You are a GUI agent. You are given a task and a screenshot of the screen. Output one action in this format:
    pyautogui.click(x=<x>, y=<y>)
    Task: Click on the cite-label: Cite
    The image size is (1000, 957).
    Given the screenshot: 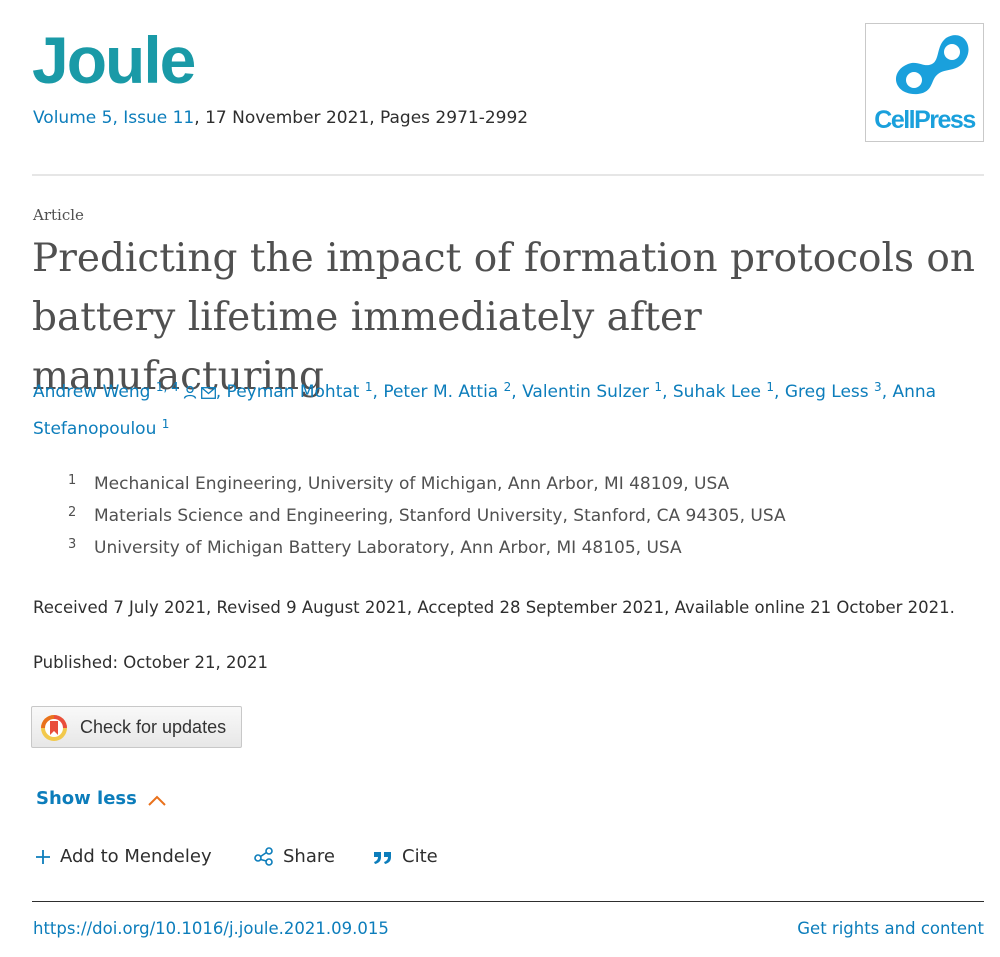 What is the action you would take?
    pyautogui.click(x=420, y=856)
    